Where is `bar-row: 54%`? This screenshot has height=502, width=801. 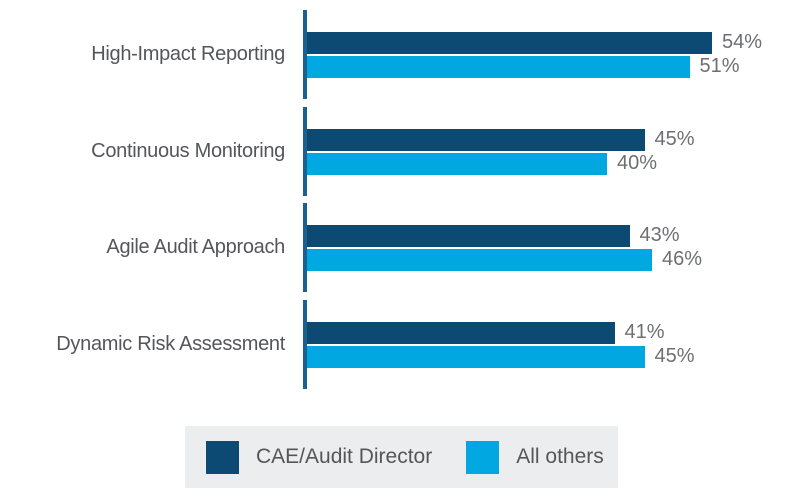
bar-row: 54% is located at coordinates (535, 42).